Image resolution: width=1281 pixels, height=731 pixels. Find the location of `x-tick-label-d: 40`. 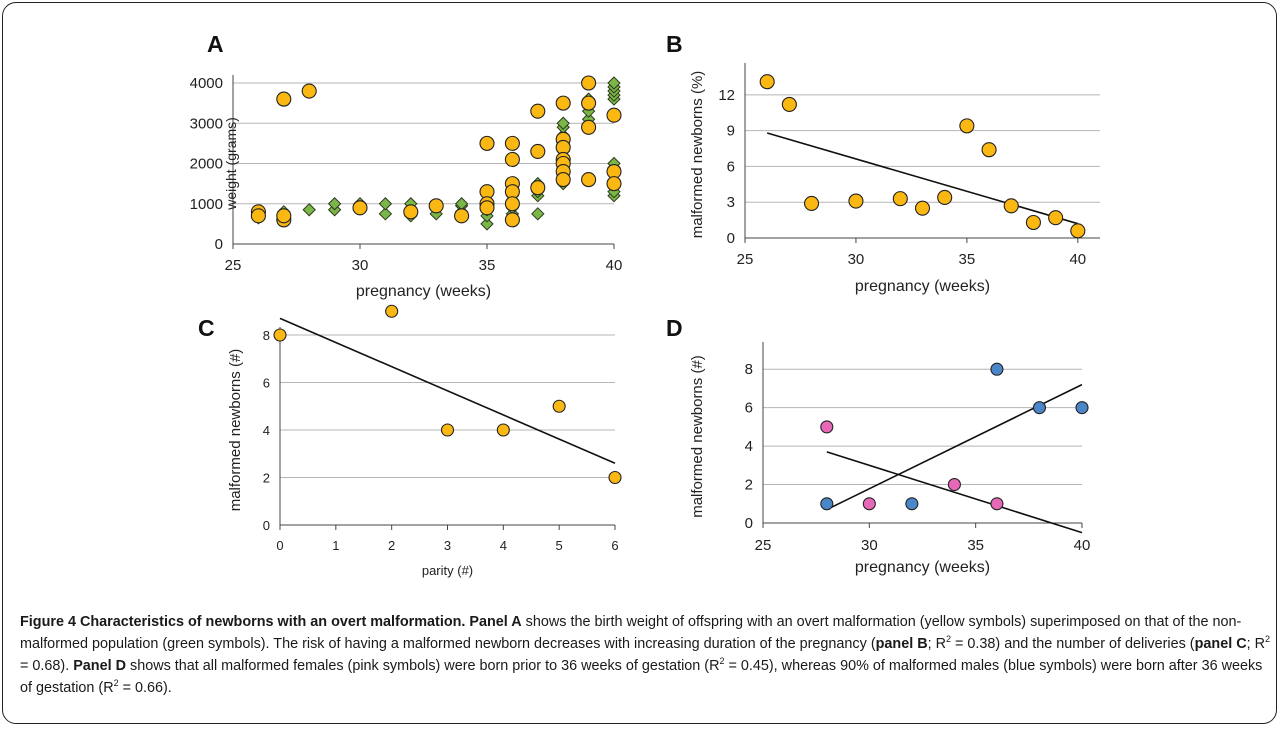

x-tick-label-d: 40 is located at coordinates (1082, 545).